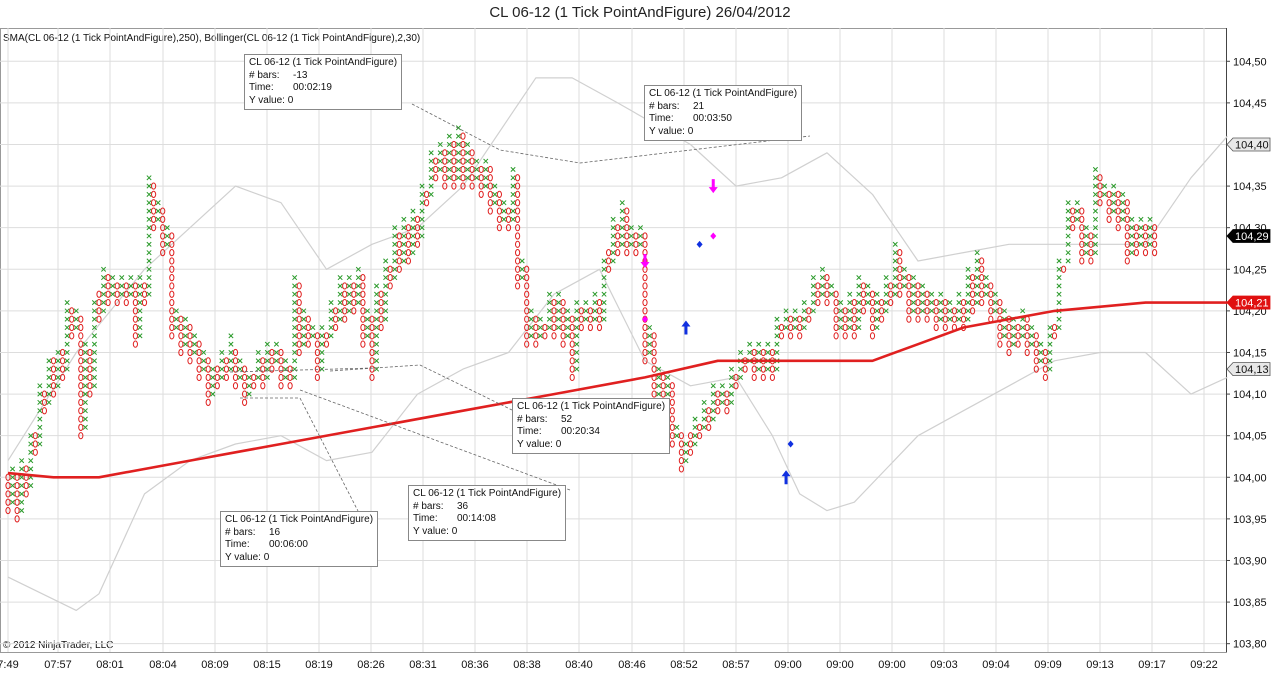 This screenshot has height=698, width=1280. Describe the element at coordinates (299, 454) in the screenshot. I see `annotation-connector` at that location.